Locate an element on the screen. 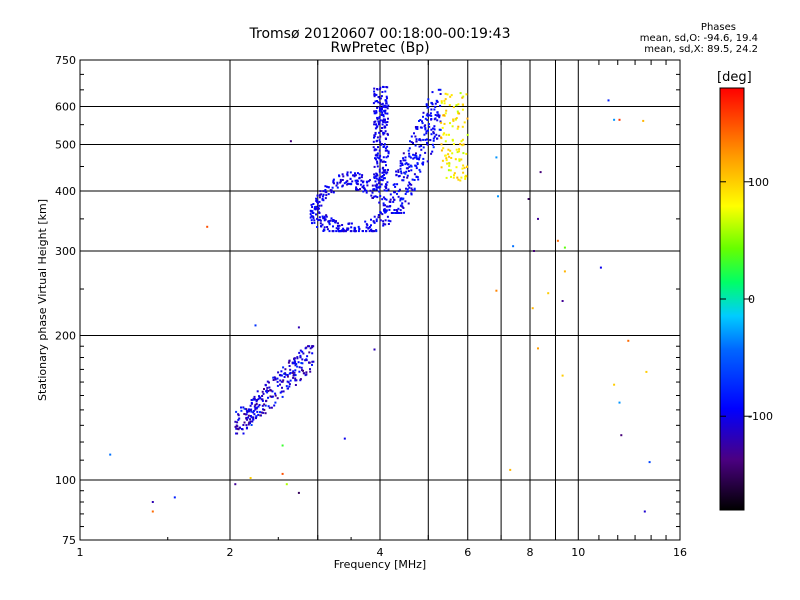 Image resolution: width=800 pixels, height=600 pixels. y-tick-label: 750 is located at coordinates (65, 60).